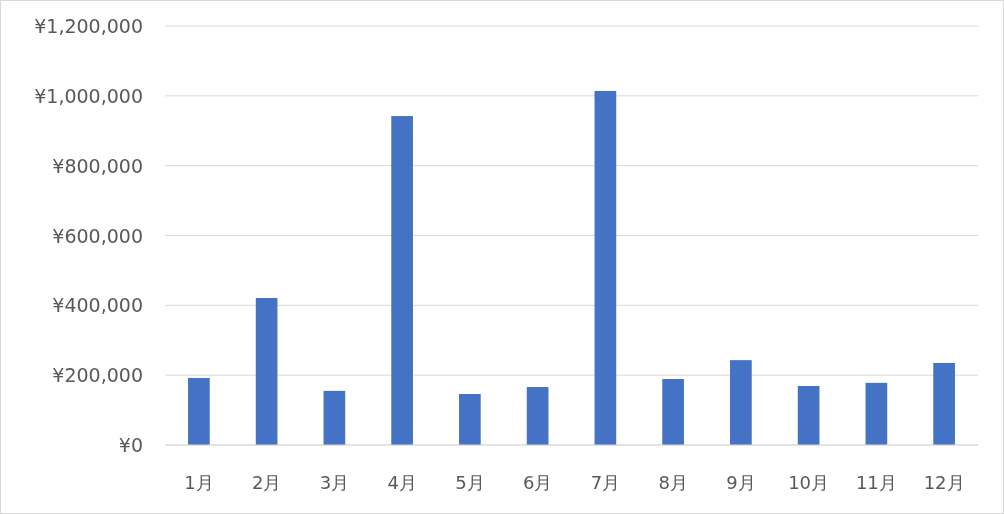 This screenshot has width=1004, height=514. I want to click on y-tick-label: ¥800,000, so click(97, 165).